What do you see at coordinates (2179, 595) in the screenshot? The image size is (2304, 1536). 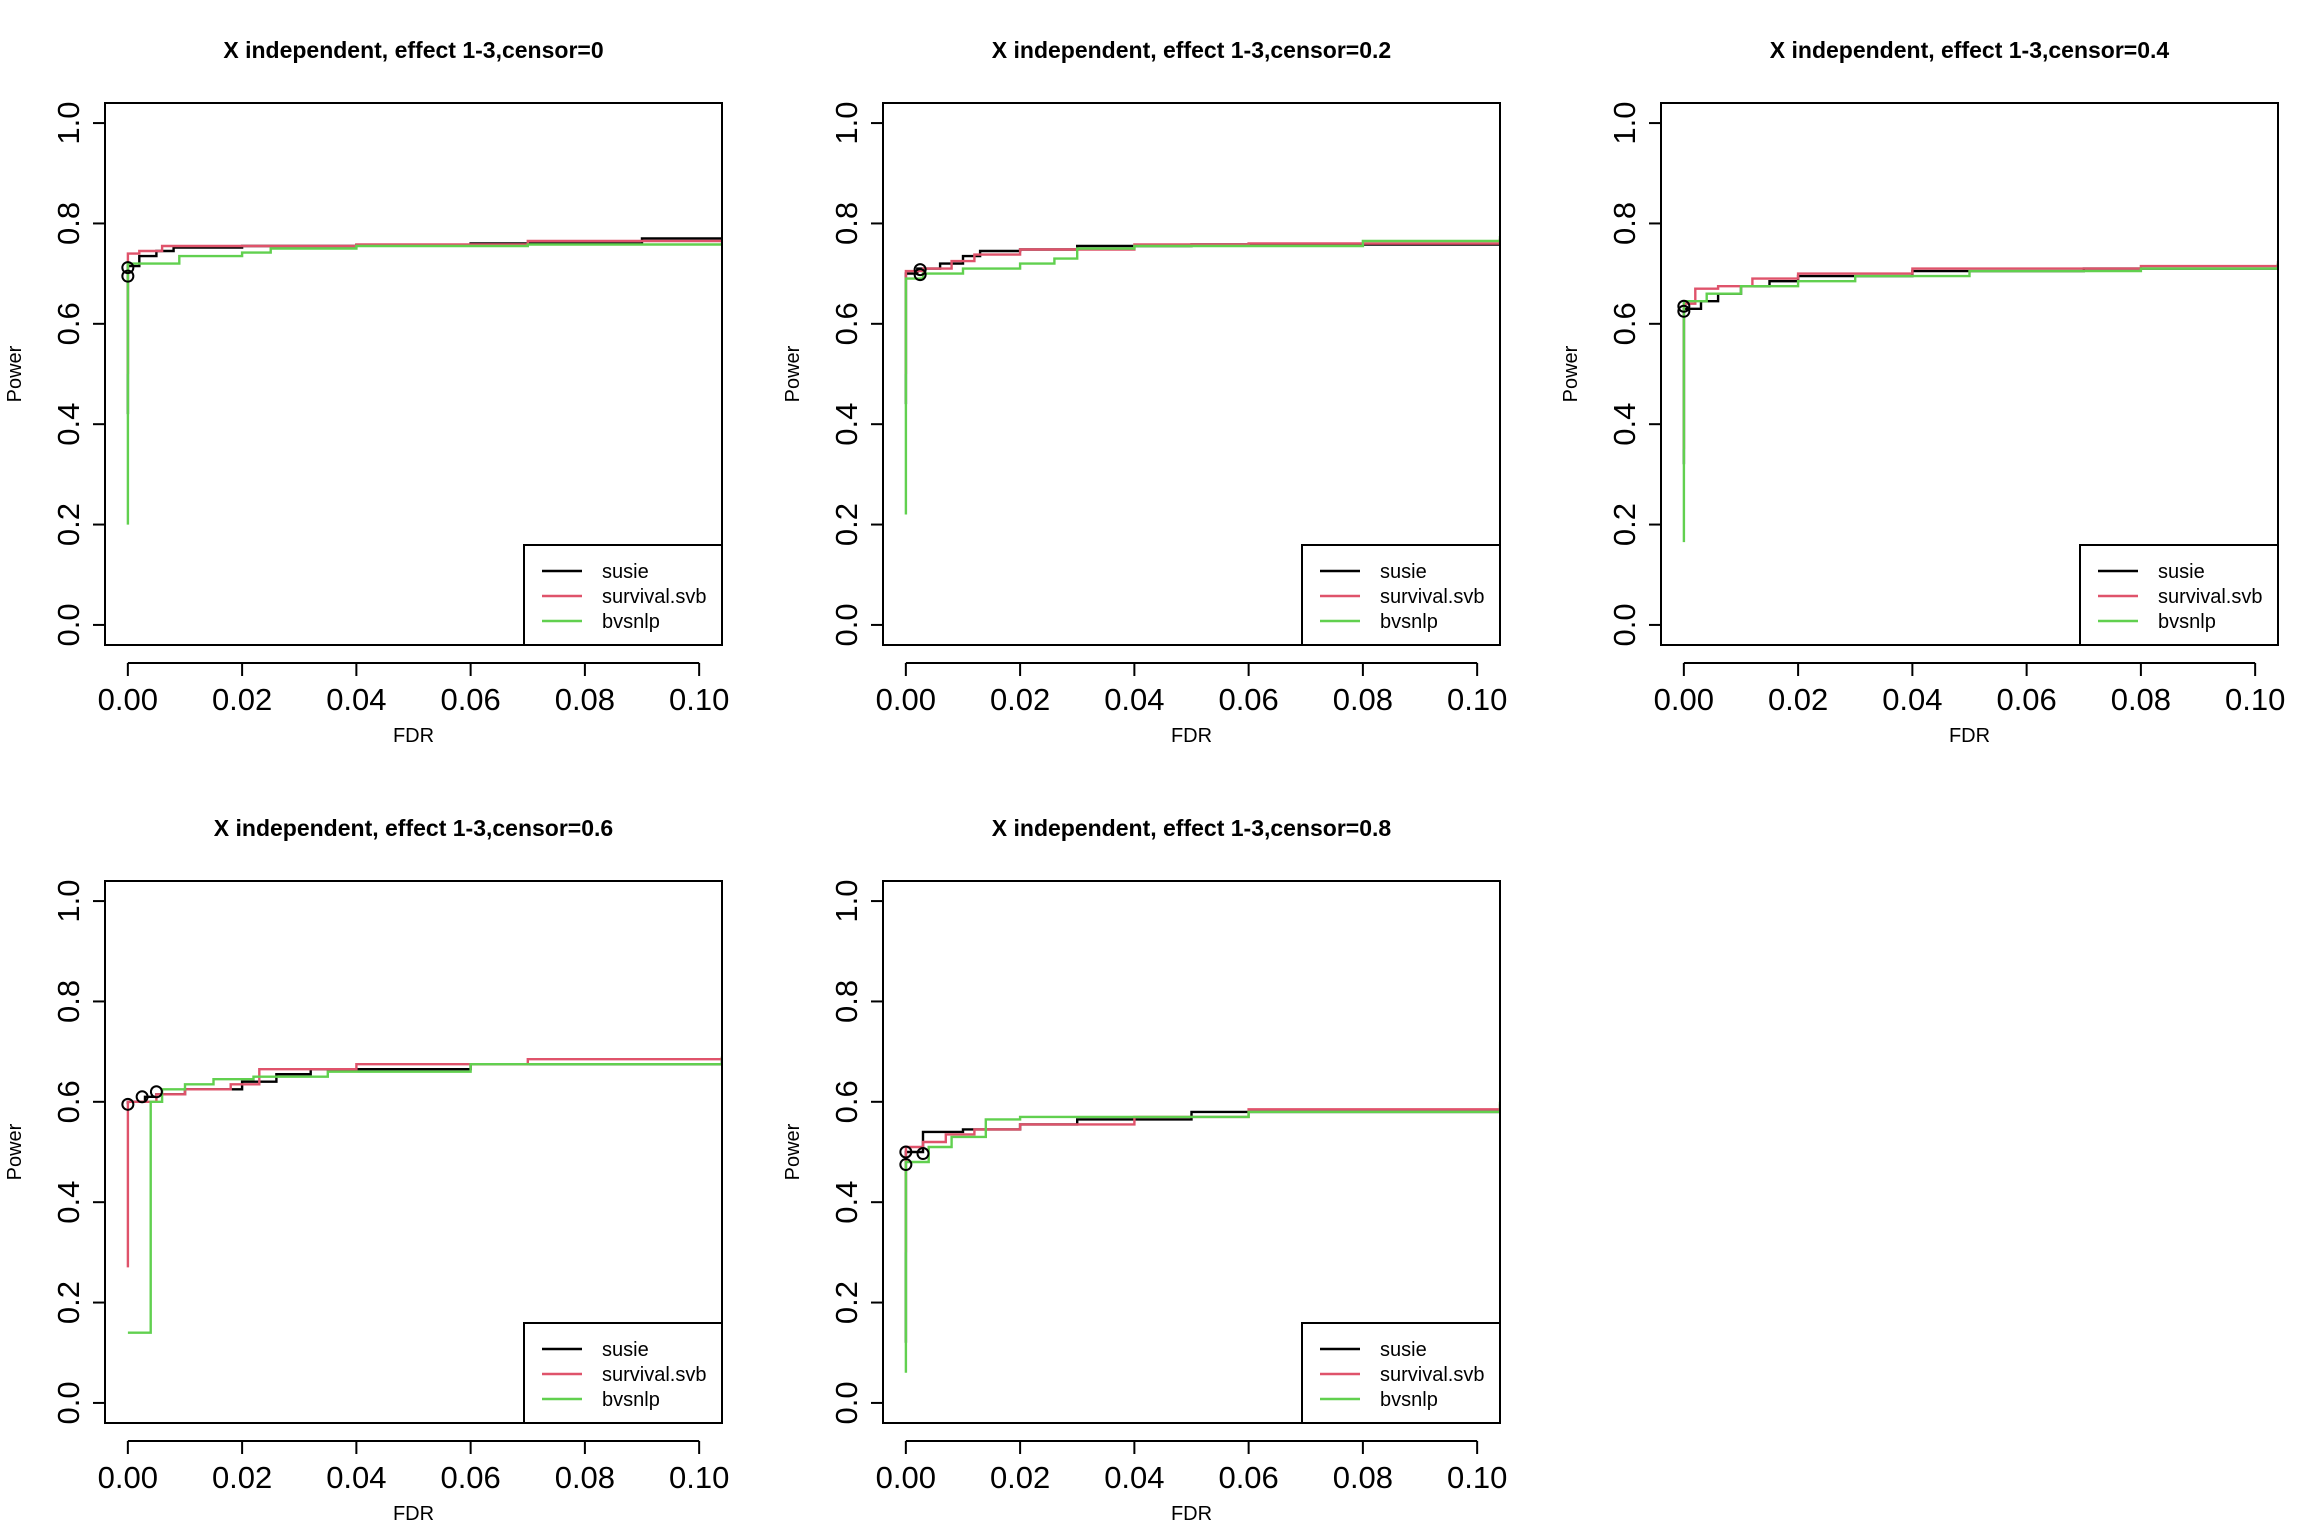 I see `legend: susie survival.svb bvsnlp` at bounding box center [2179, 595].